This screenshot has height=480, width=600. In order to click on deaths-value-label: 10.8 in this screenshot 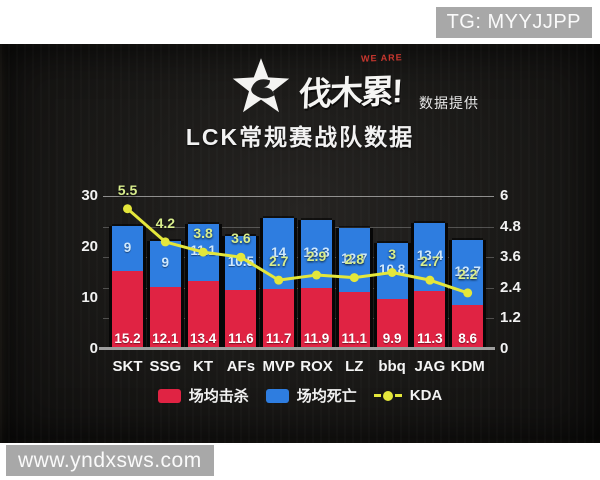, I will do `click(392, 269)`.